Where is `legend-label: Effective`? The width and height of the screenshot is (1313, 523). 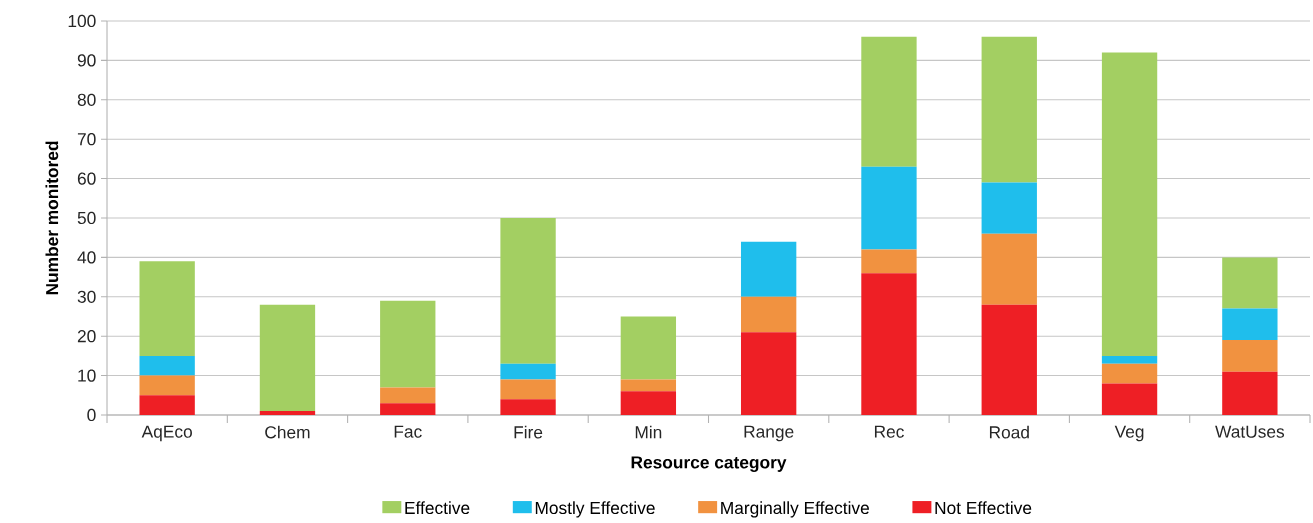
legend-label: Effective is located at coordinates (437, 508).